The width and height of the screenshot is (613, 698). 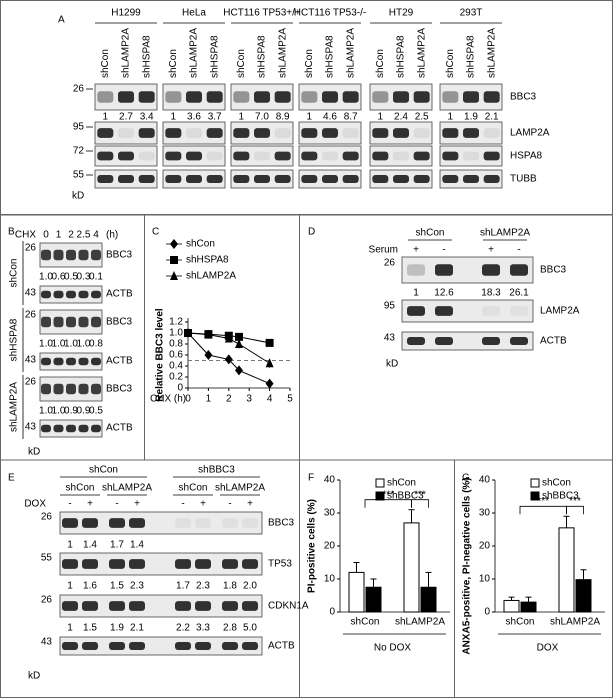 I want to click on cell-line-label: H1299, so click(x=126, y=13).